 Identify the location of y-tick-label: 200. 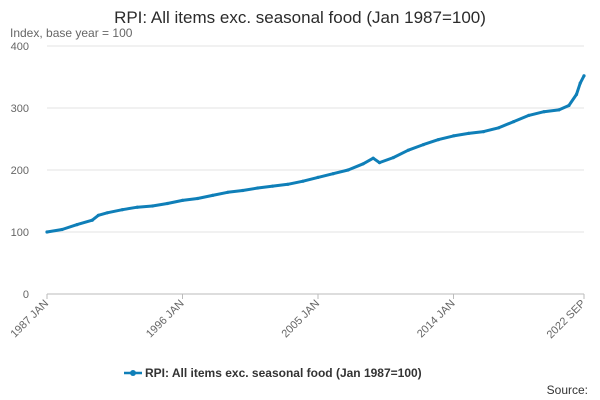
(20, 171).